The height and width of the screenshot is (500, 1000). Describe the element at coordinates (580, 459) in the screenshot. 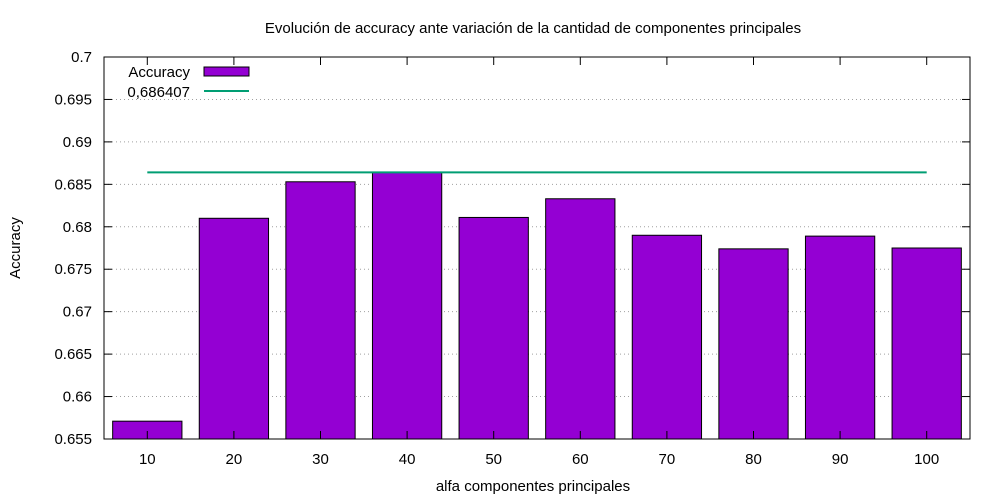

I see `x-tick-label: 60` at that location.